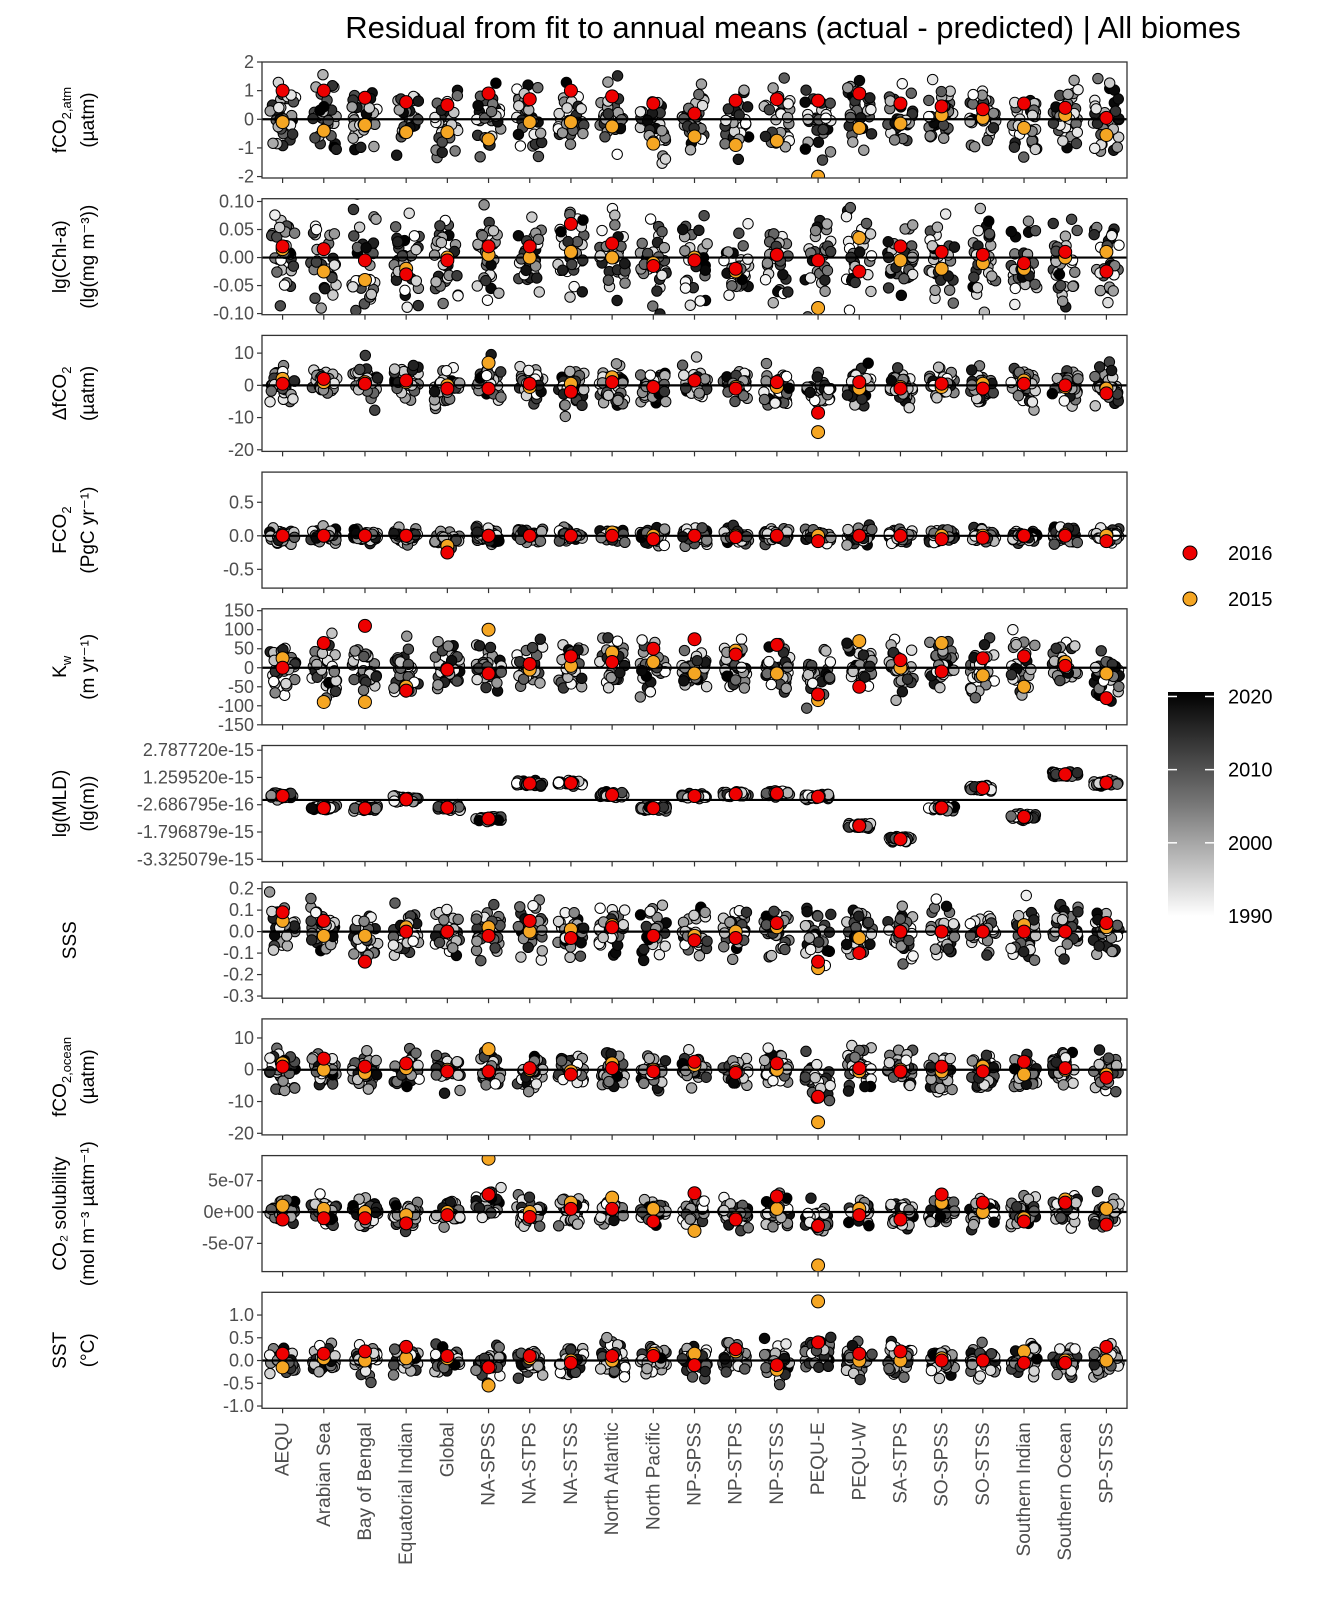 The height and width of the screenshot is (1612, 1344). I want to click on y-tick-label: -10, so click(241, 418).